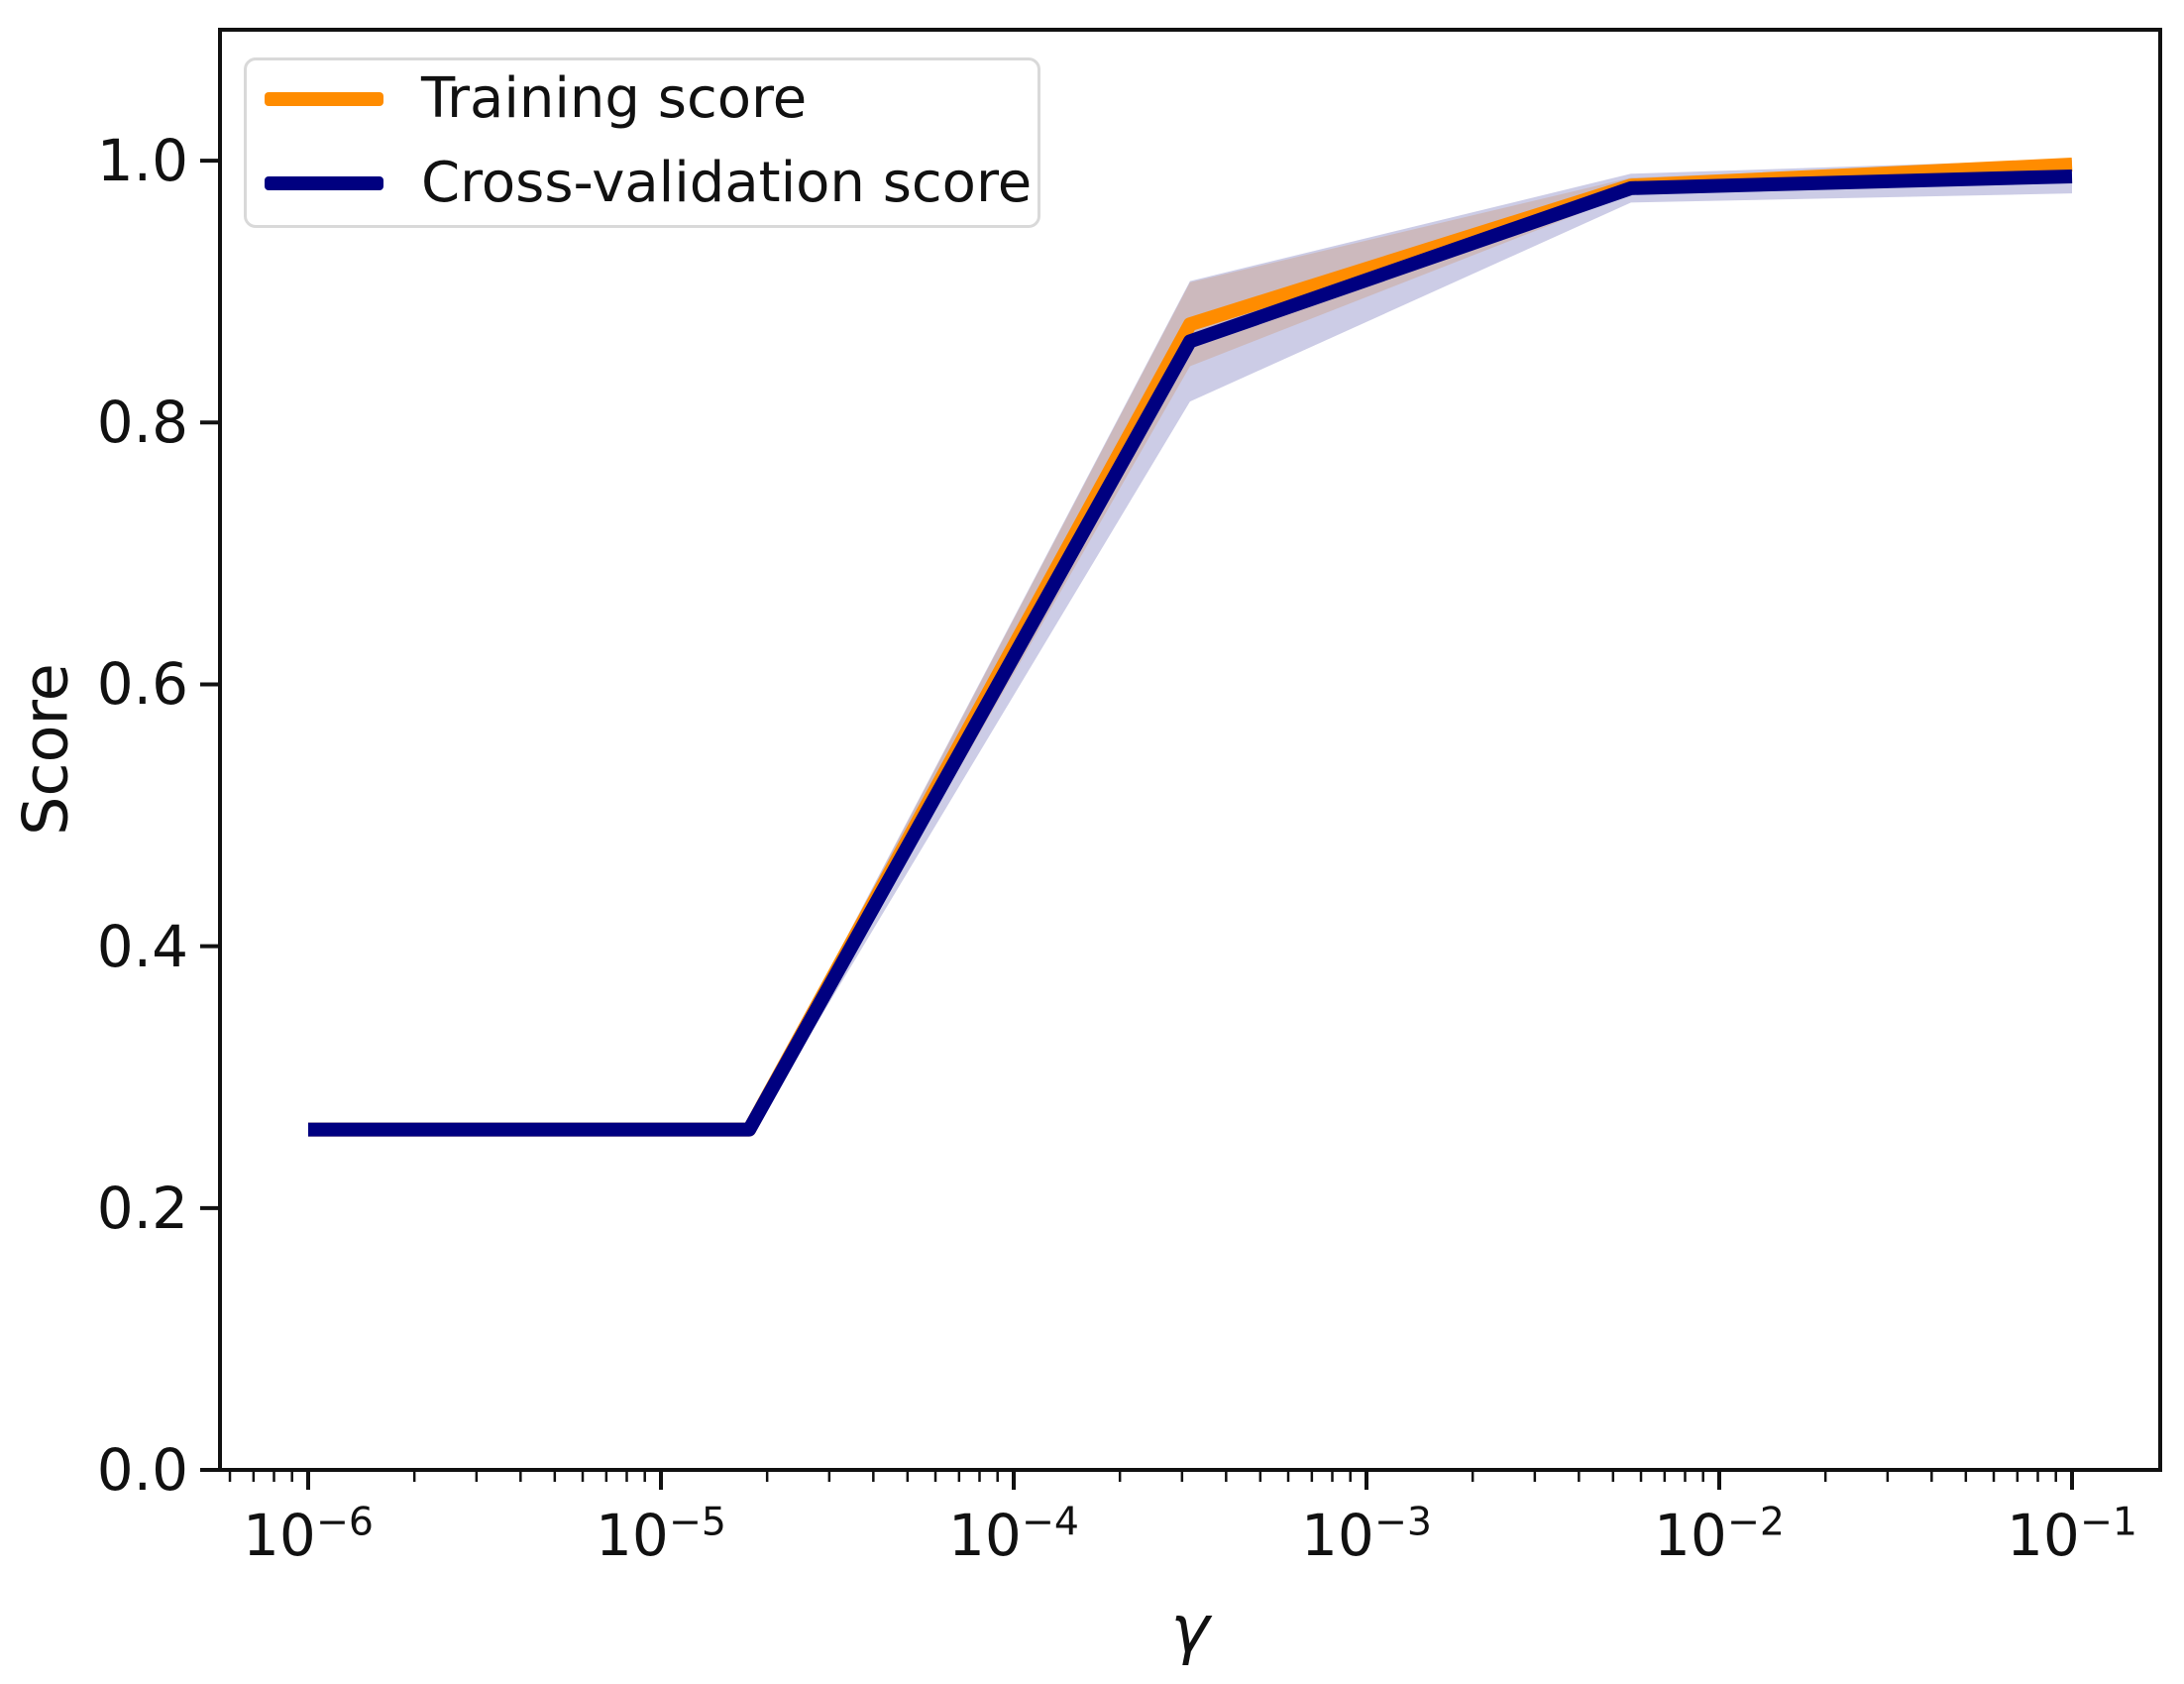 The height and width of the screenshot is (1684, 2184). What do you see at coordinates (1719, 1534) in the screenshot?
I see `x-tick-label: 10⁻²` at bounding box center [1719, 1534].